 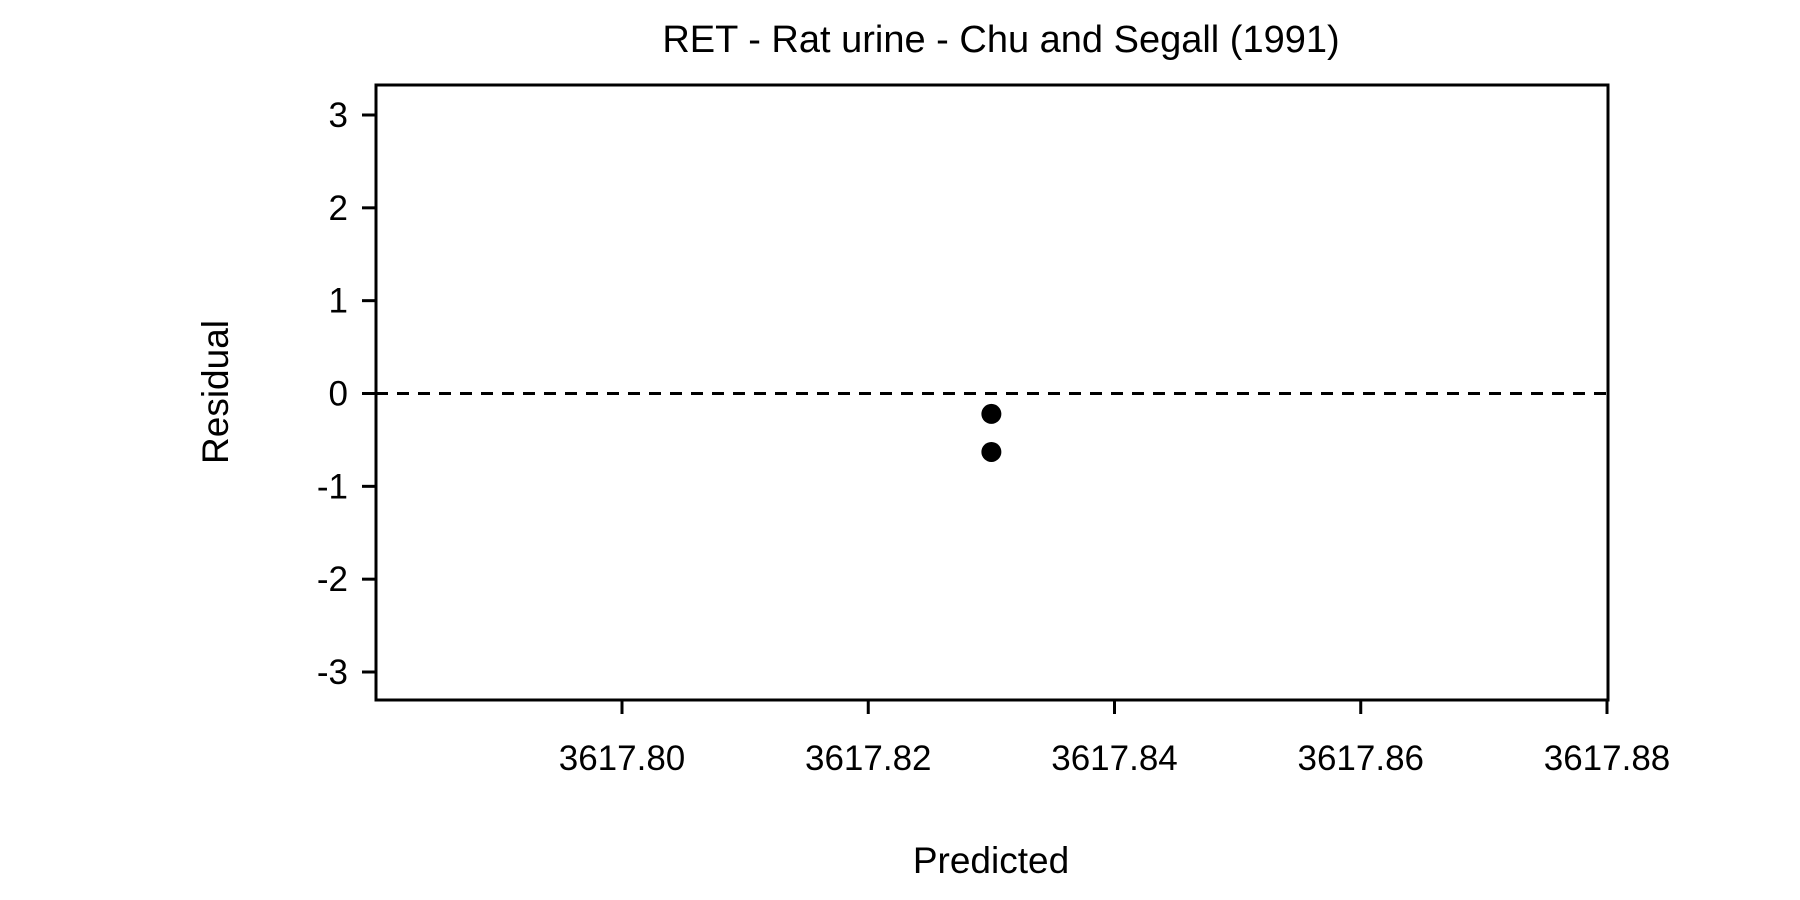 I want to click on y-tick-label: -3, so click(x=332, y=672).